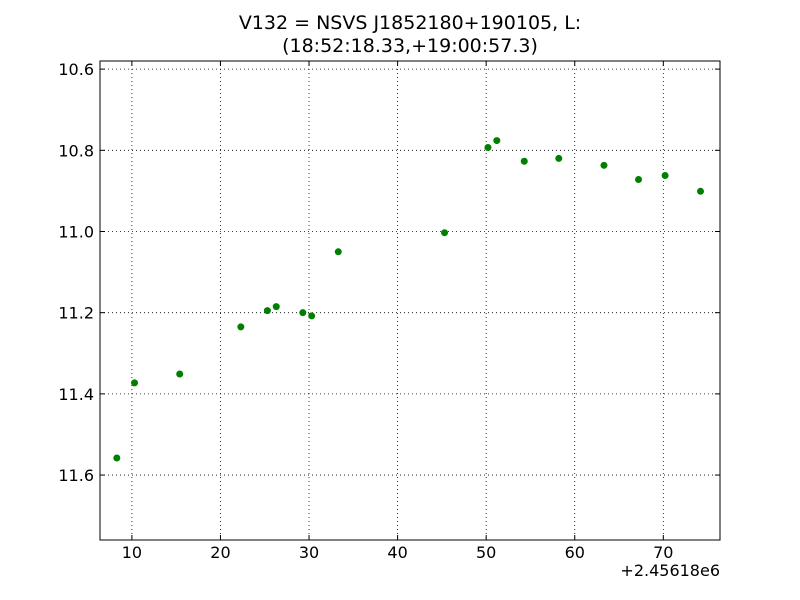 This screenshot has height=600, width=800. Describe the element at coordinates (663, 552) in the screenshot. I see `x-tick-label: 70` at that location.